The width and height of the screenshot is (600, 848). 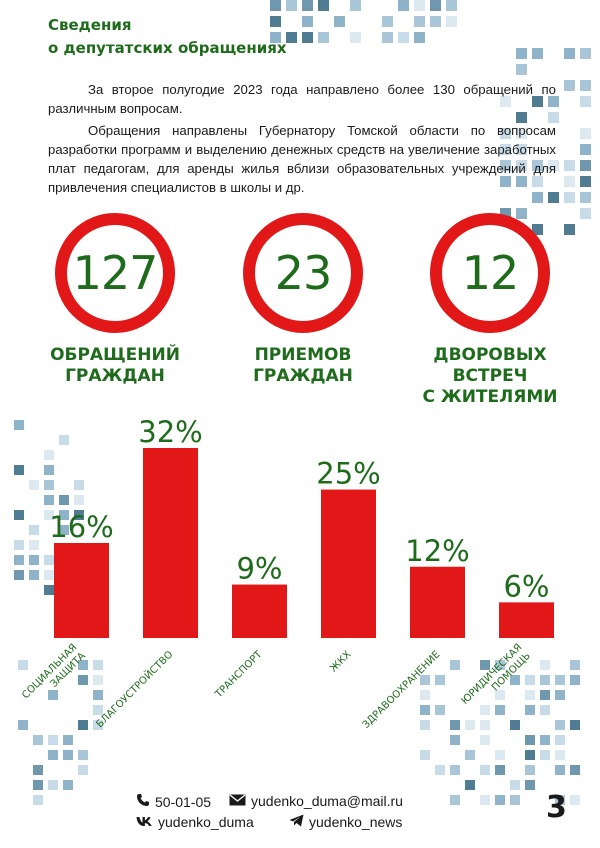 What do you see at coordinates (134, 689) in the screenshot?
I see `category-label: БЛАГОУСТРОЙСТВО` at bounding box center [134, 689].